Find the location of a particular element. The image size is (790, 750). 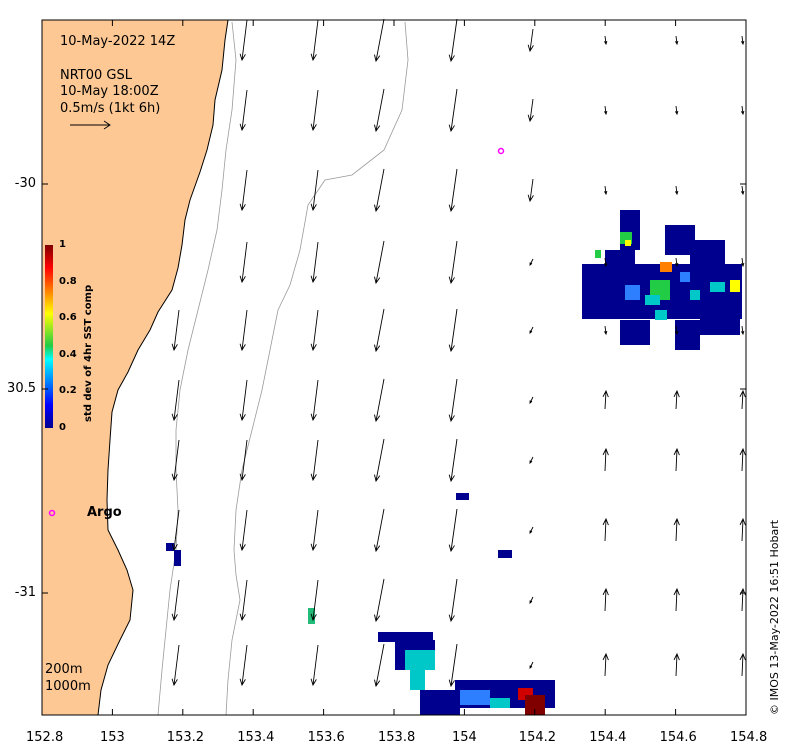

x-tick-label: 152.8 is located at coordinates (45, 737).